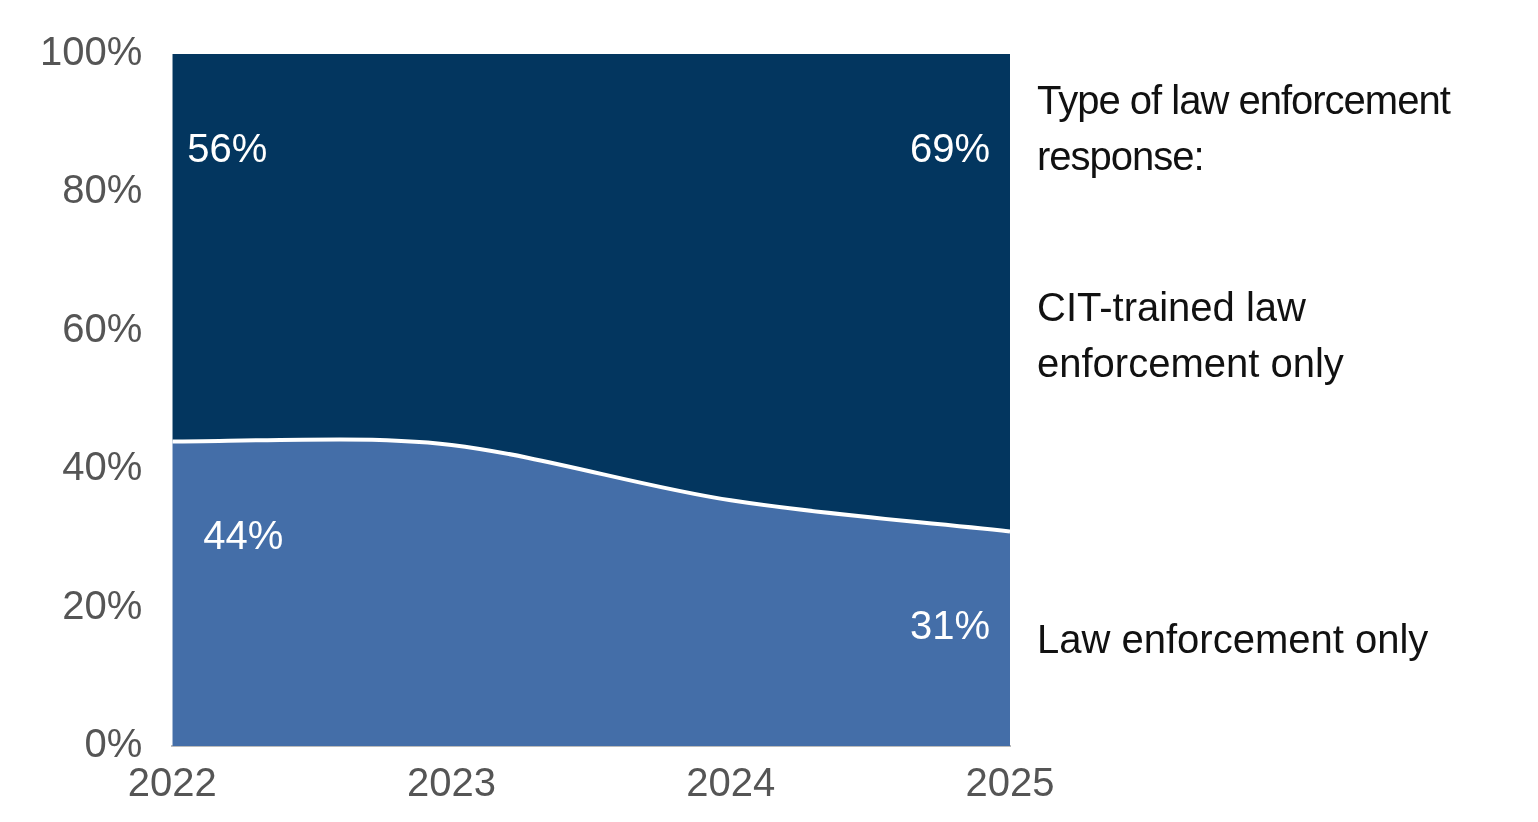 This screenshot has width=1538, height=822. I want to click on y-tick-label: 100%, so click(91, 51).